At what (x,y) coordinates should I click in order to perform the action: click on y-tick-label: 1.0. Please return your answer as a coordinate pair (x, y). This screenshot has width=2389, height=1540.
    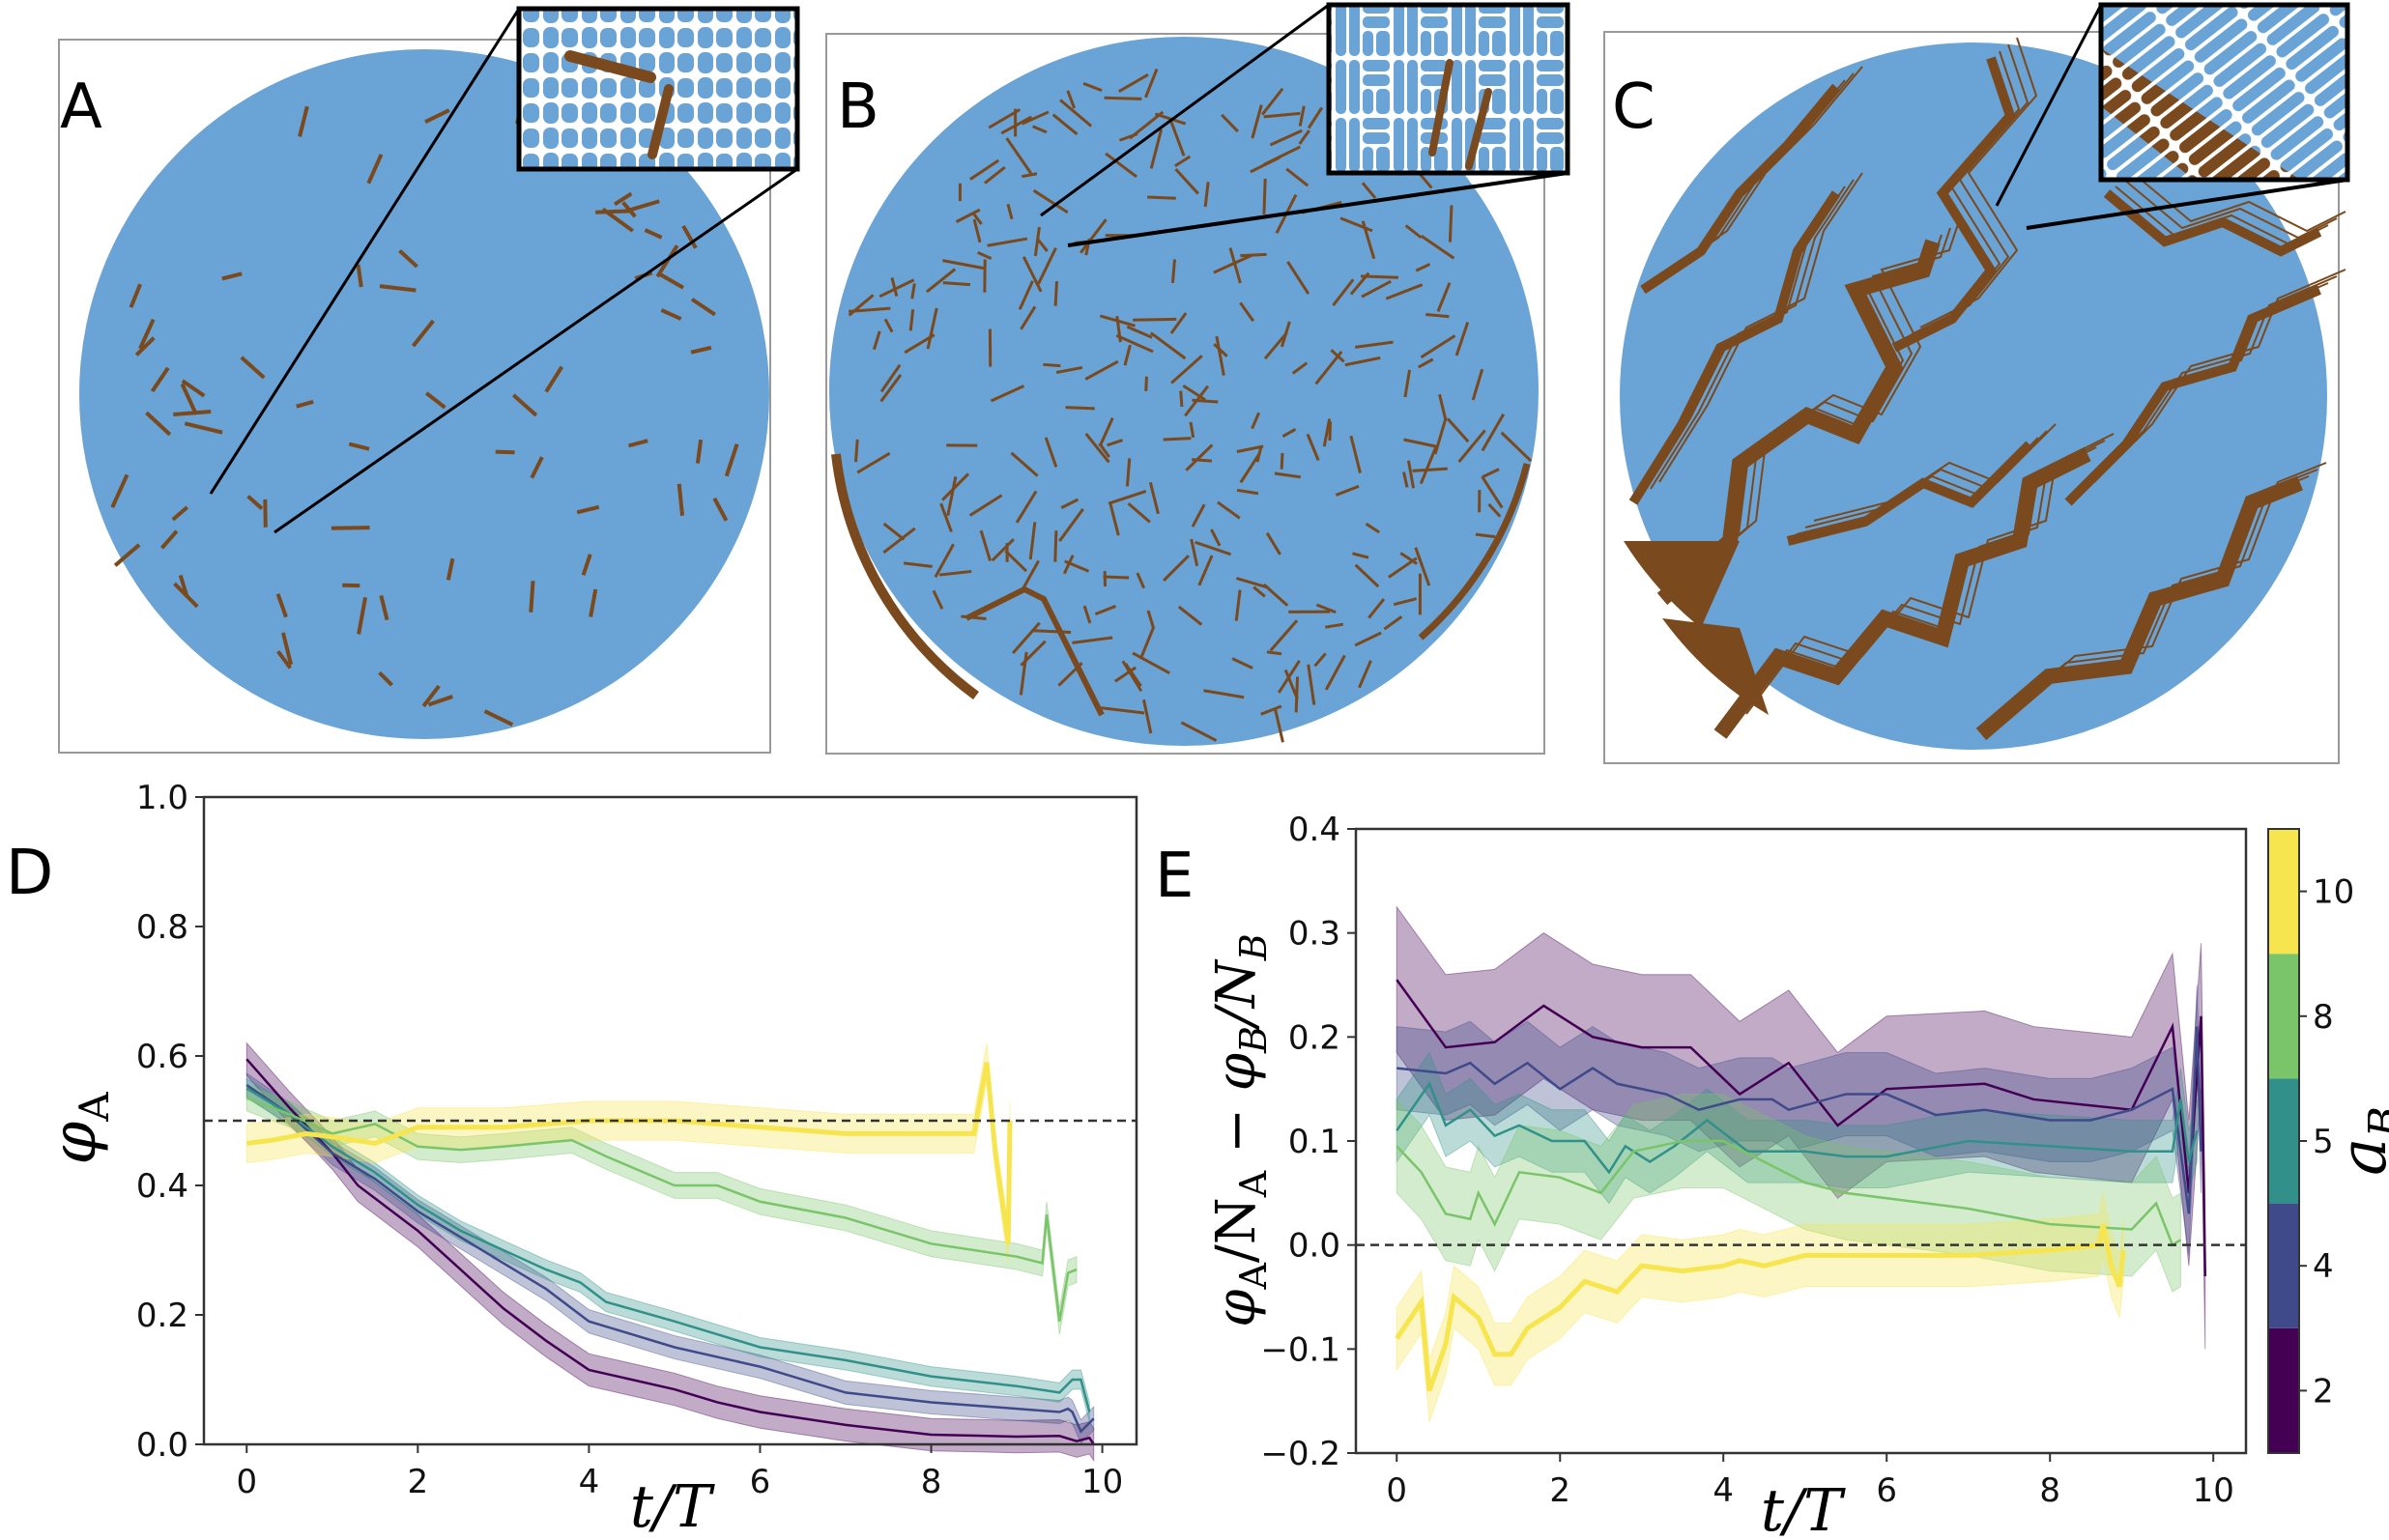
    Looking at the image, I should click on (162, 798).